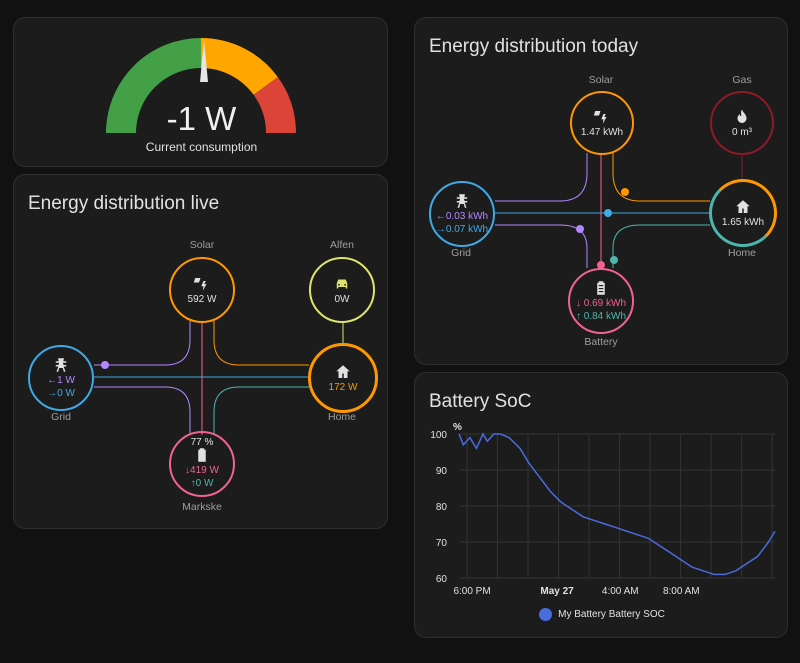 Image resolution: width=800 pixels, height=663 pixels. What do you see at coordinates (546, 614) in the screenshot?
I see `legend-dot` at bounding box center [546, 614].